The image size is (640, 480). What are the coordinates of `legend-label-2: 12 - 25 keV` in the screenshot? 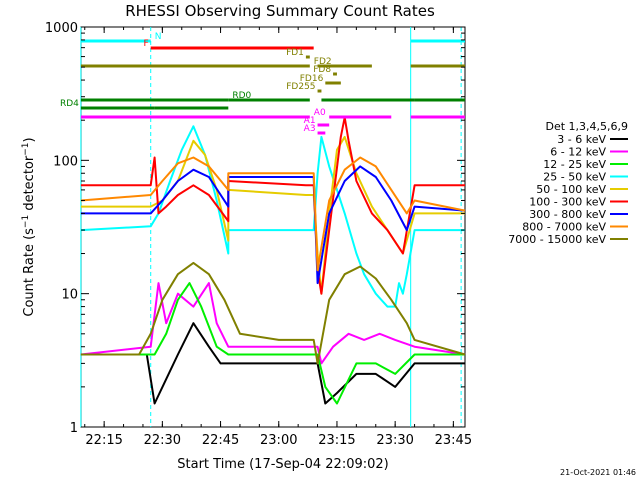 It's located at (574, 164).